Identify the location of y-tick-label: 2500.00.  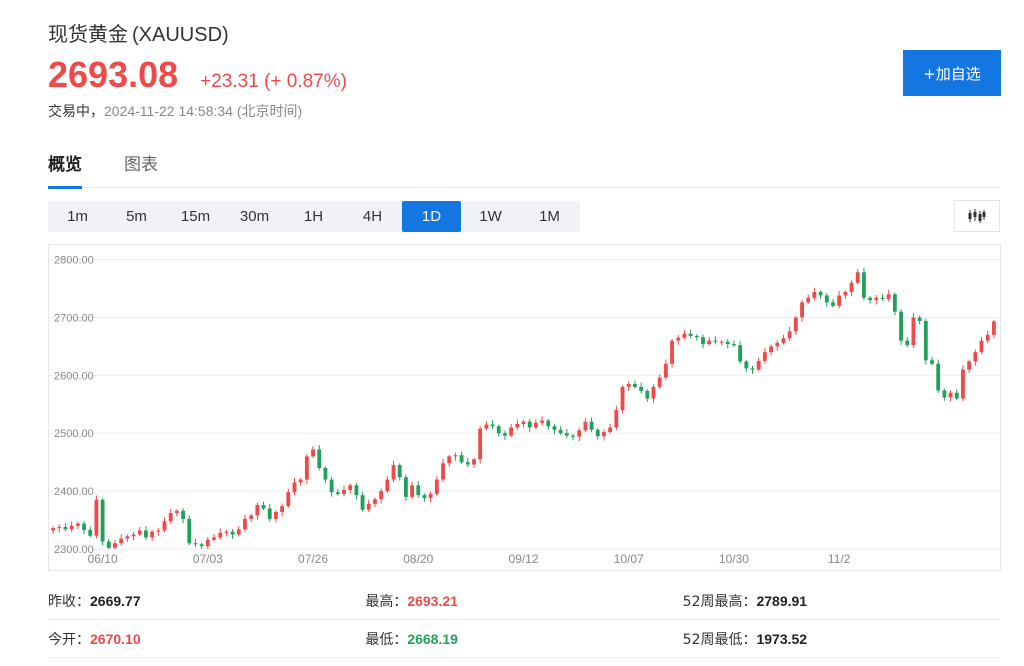
(74, 434).